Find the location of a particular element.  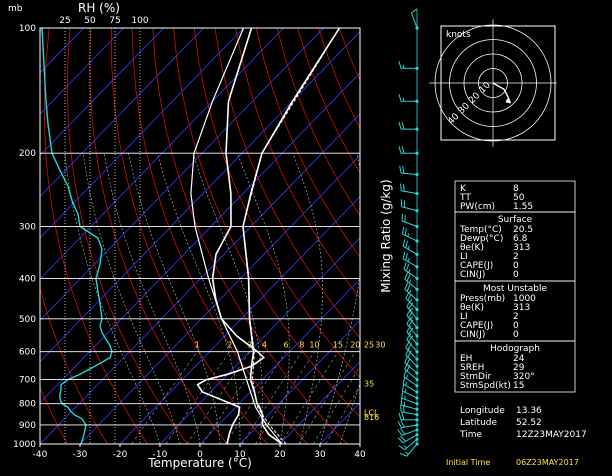

initial-time-value: 06Z23MAY2017 is located at coordinates (547, 462).